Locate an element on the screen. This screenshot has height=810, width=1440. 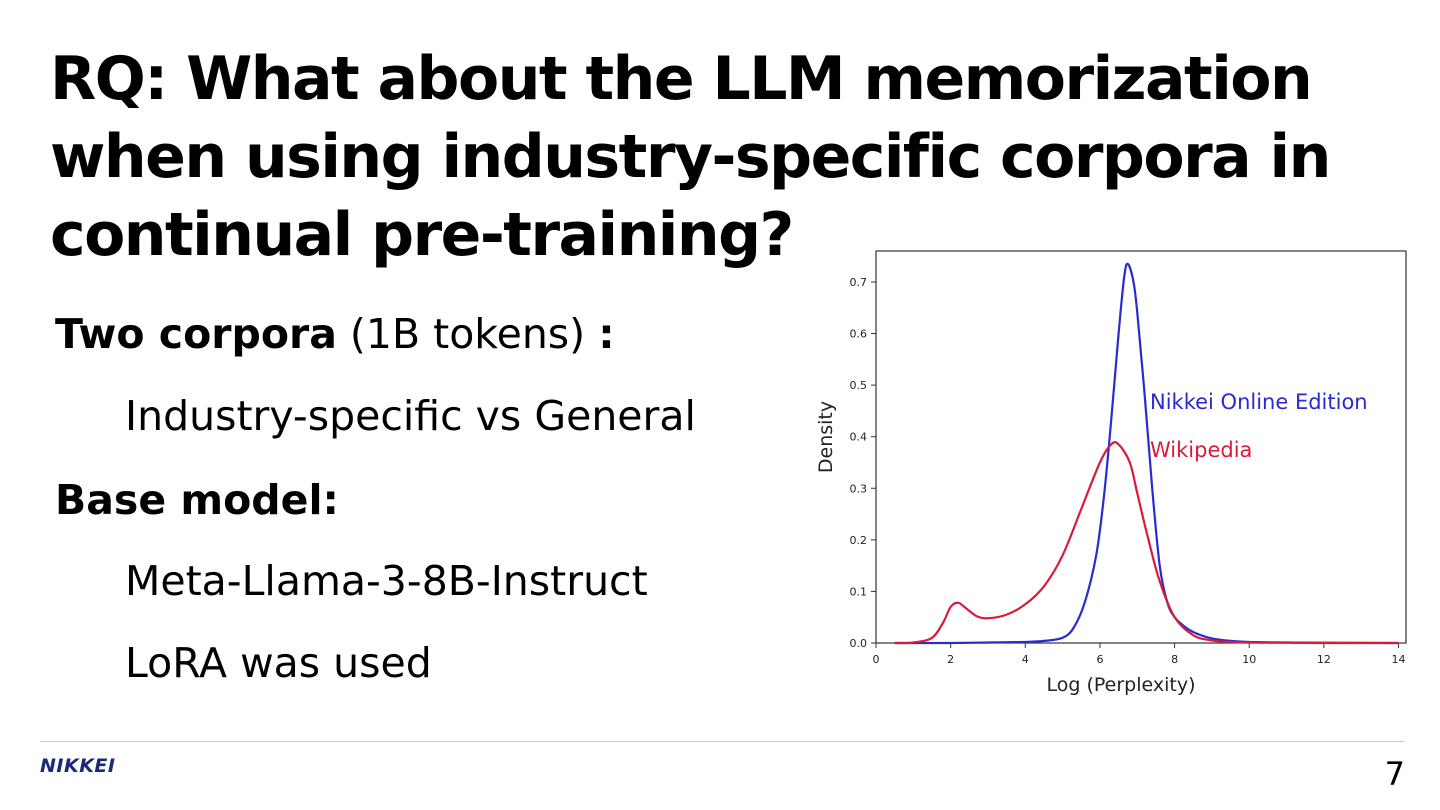
corpora-label: Two corpora is located at coordinates (196, 334).